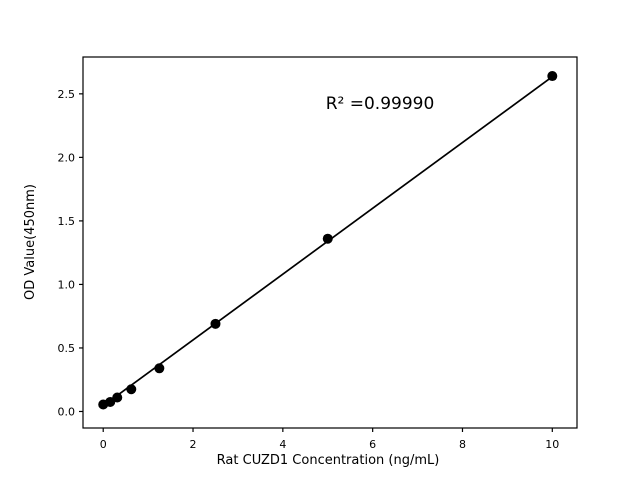  Describe the element at coordinates (67, 348) in the screenshot. I see `y-tick-label: 0.5` at that location.